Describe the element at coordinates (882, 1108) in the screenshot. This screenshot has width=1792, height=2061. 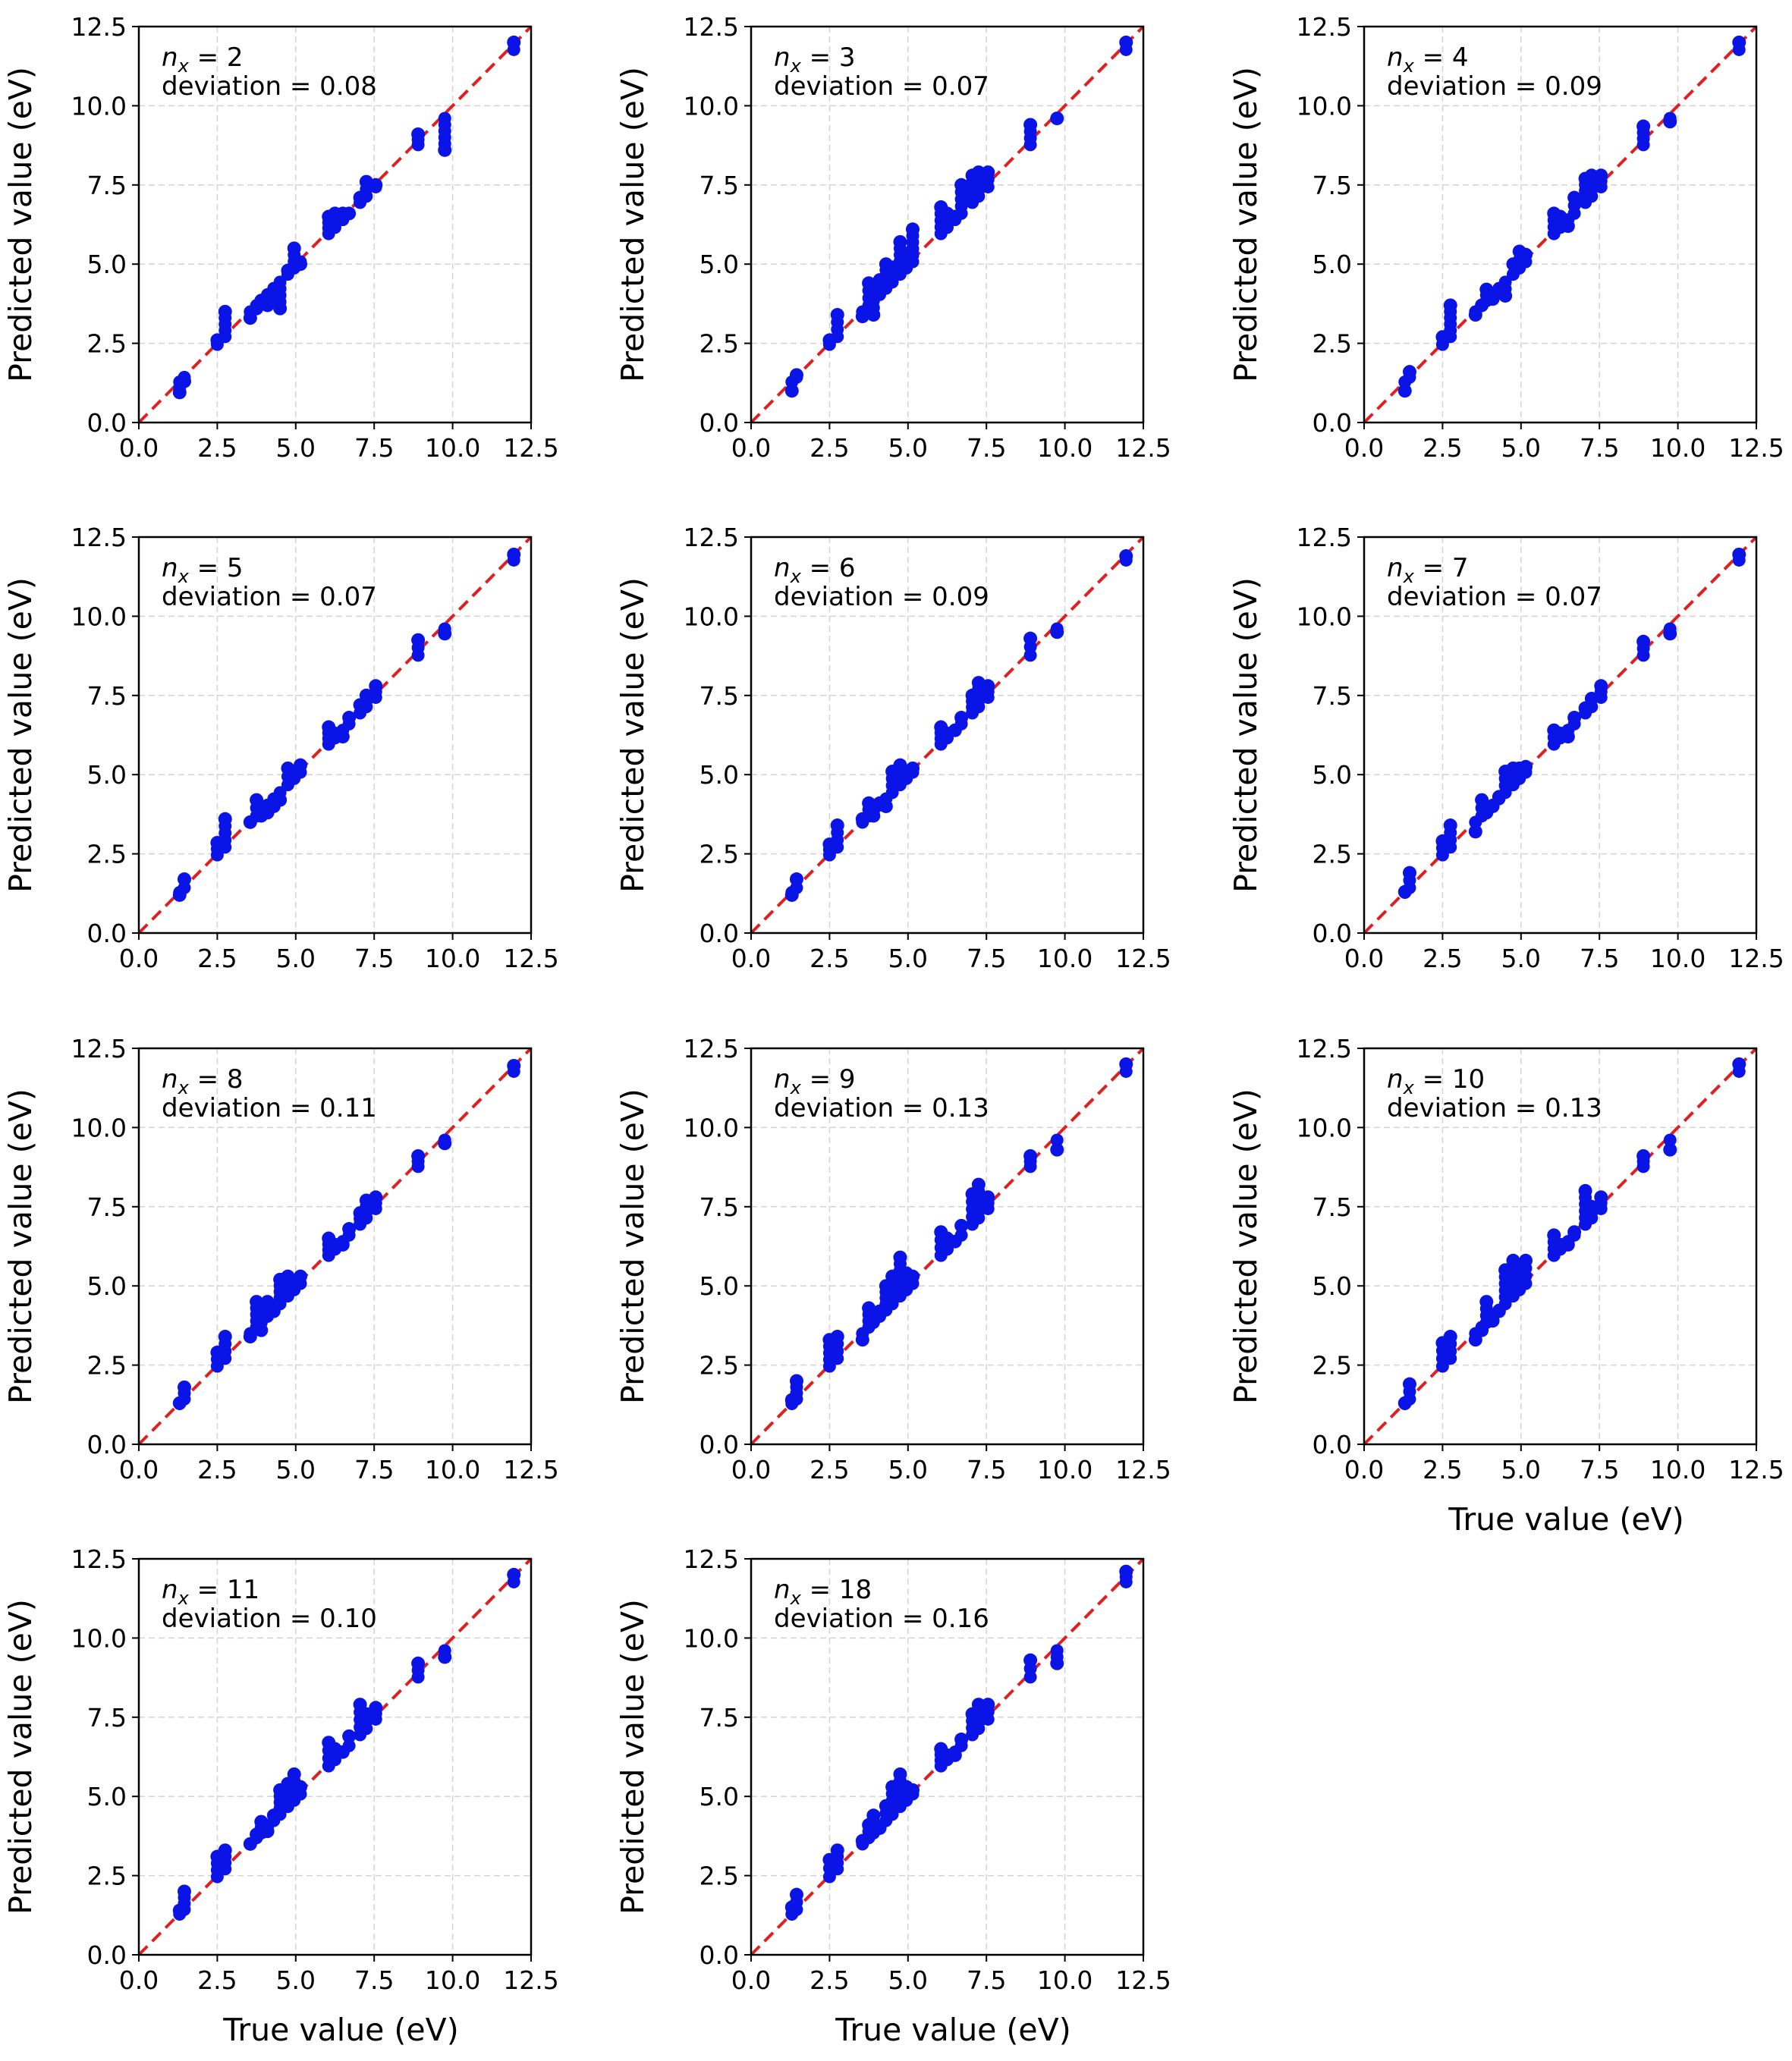
I see `deviation-annotation: deviation = 0.13` at that location.